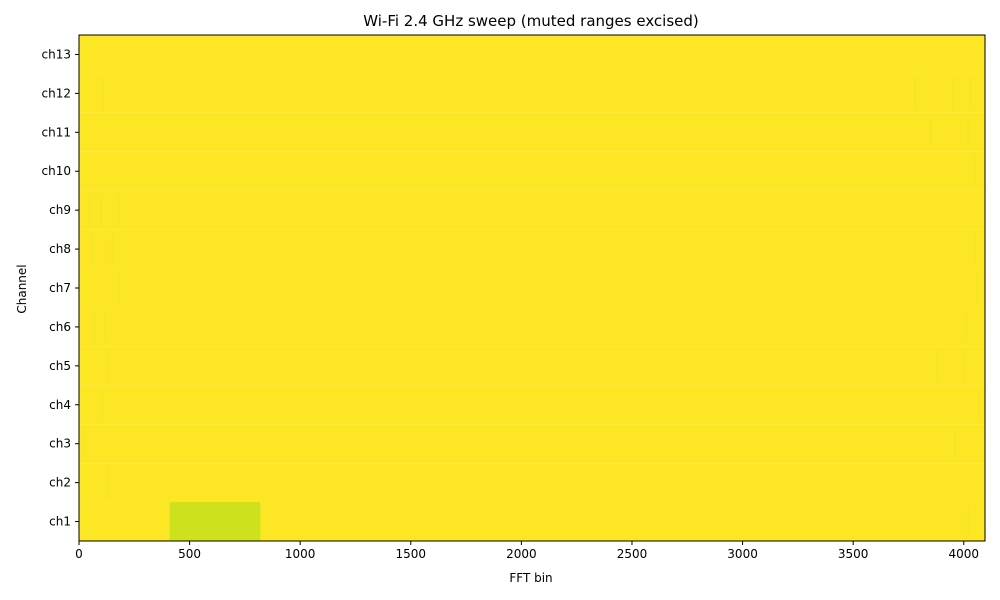 The image size is (1000, 600). Describe the element at coordinates (532, 249) in the screenshot. I see `heatmap-row-ch8` at that location.